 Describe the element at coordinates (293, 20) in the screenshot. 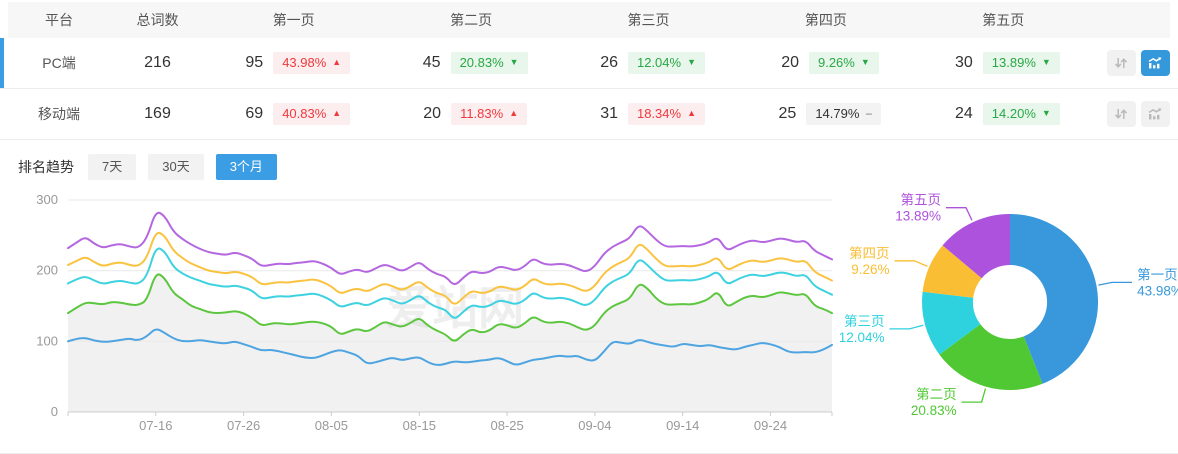

I see `col-page-1: 第一页` at that location.